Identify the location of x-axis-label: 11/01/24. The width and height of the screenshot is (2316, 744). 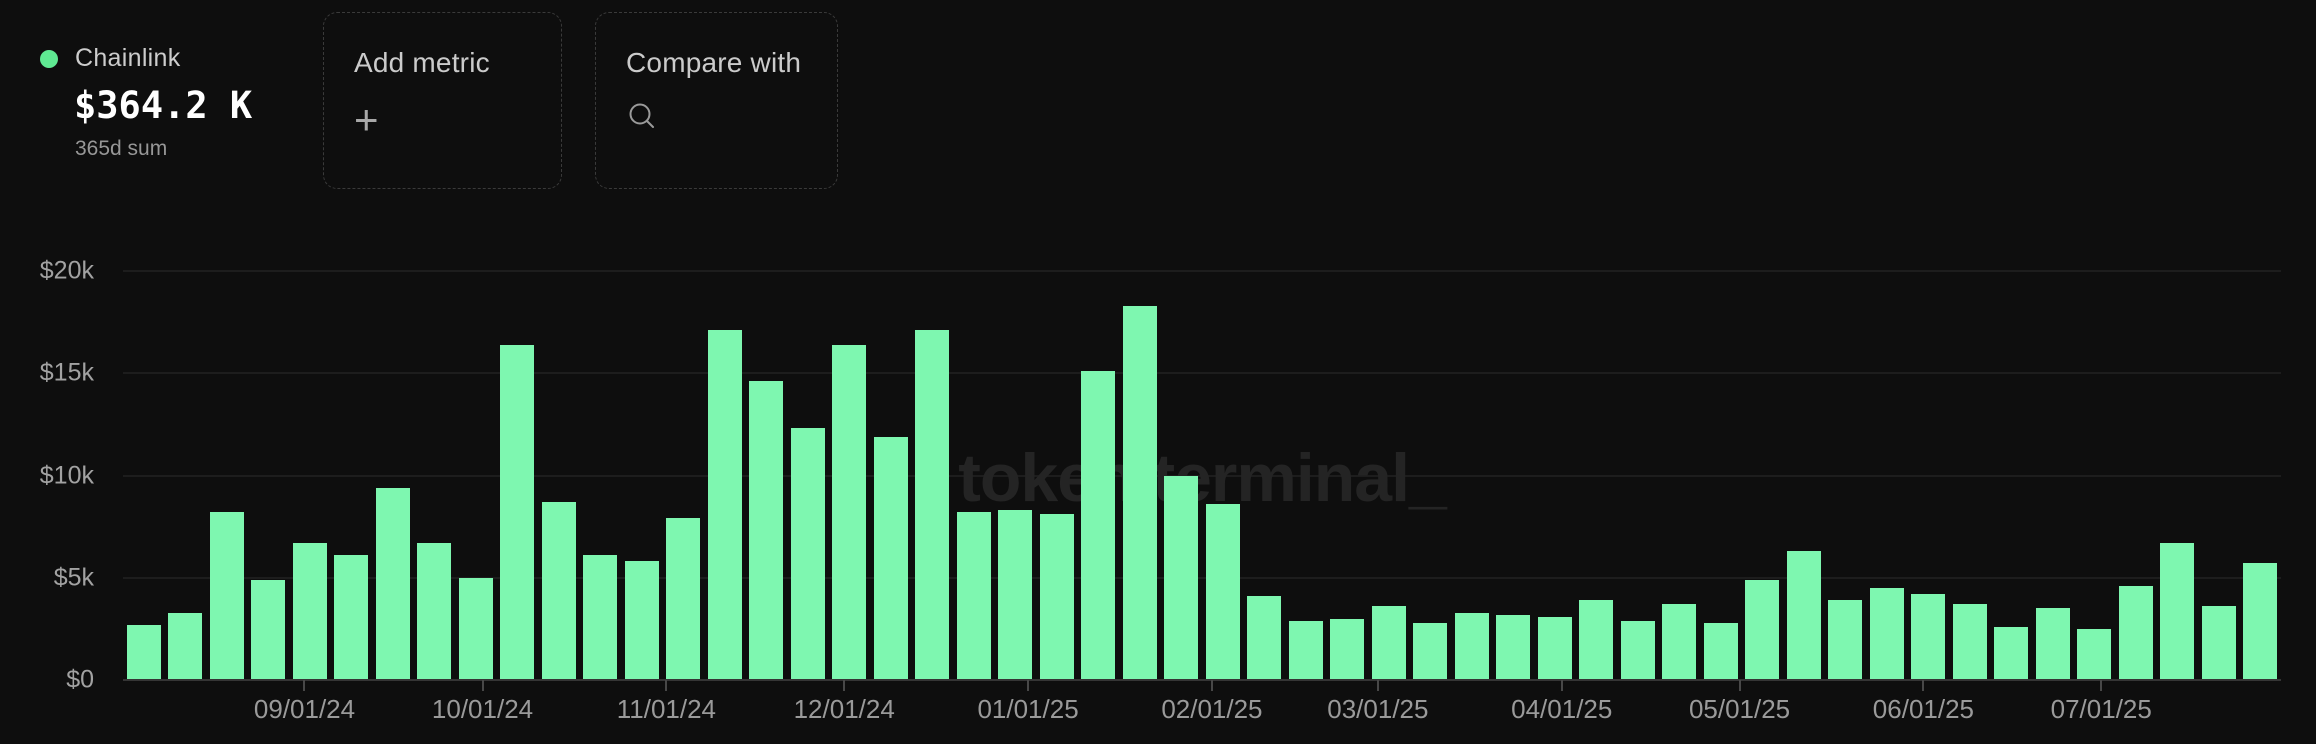
(666, 709).